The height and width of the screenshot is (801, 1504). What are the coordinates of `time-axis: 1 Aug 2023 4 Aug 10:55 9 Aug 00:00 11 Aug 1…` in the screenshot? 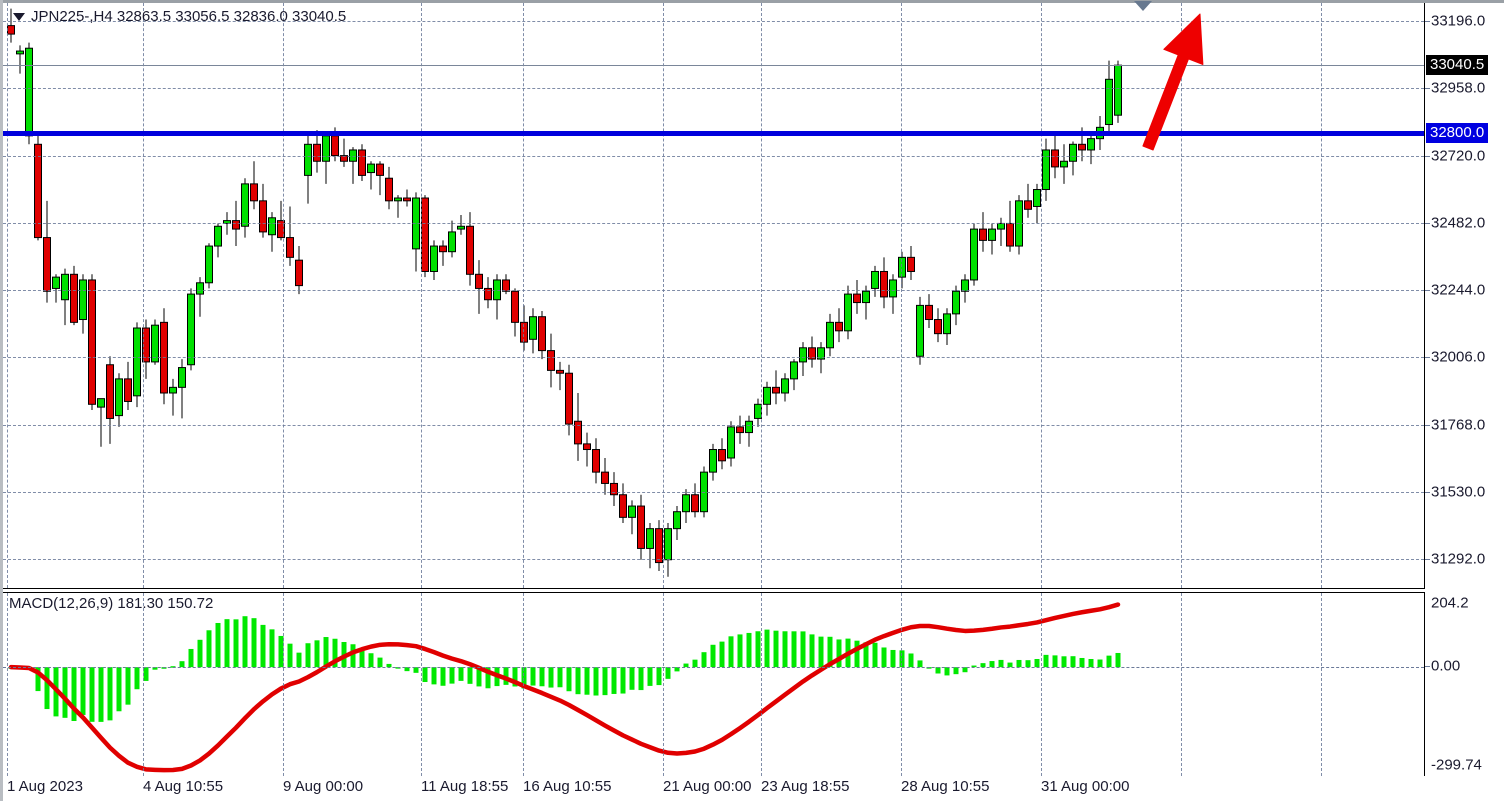 It's located at (753, 788).